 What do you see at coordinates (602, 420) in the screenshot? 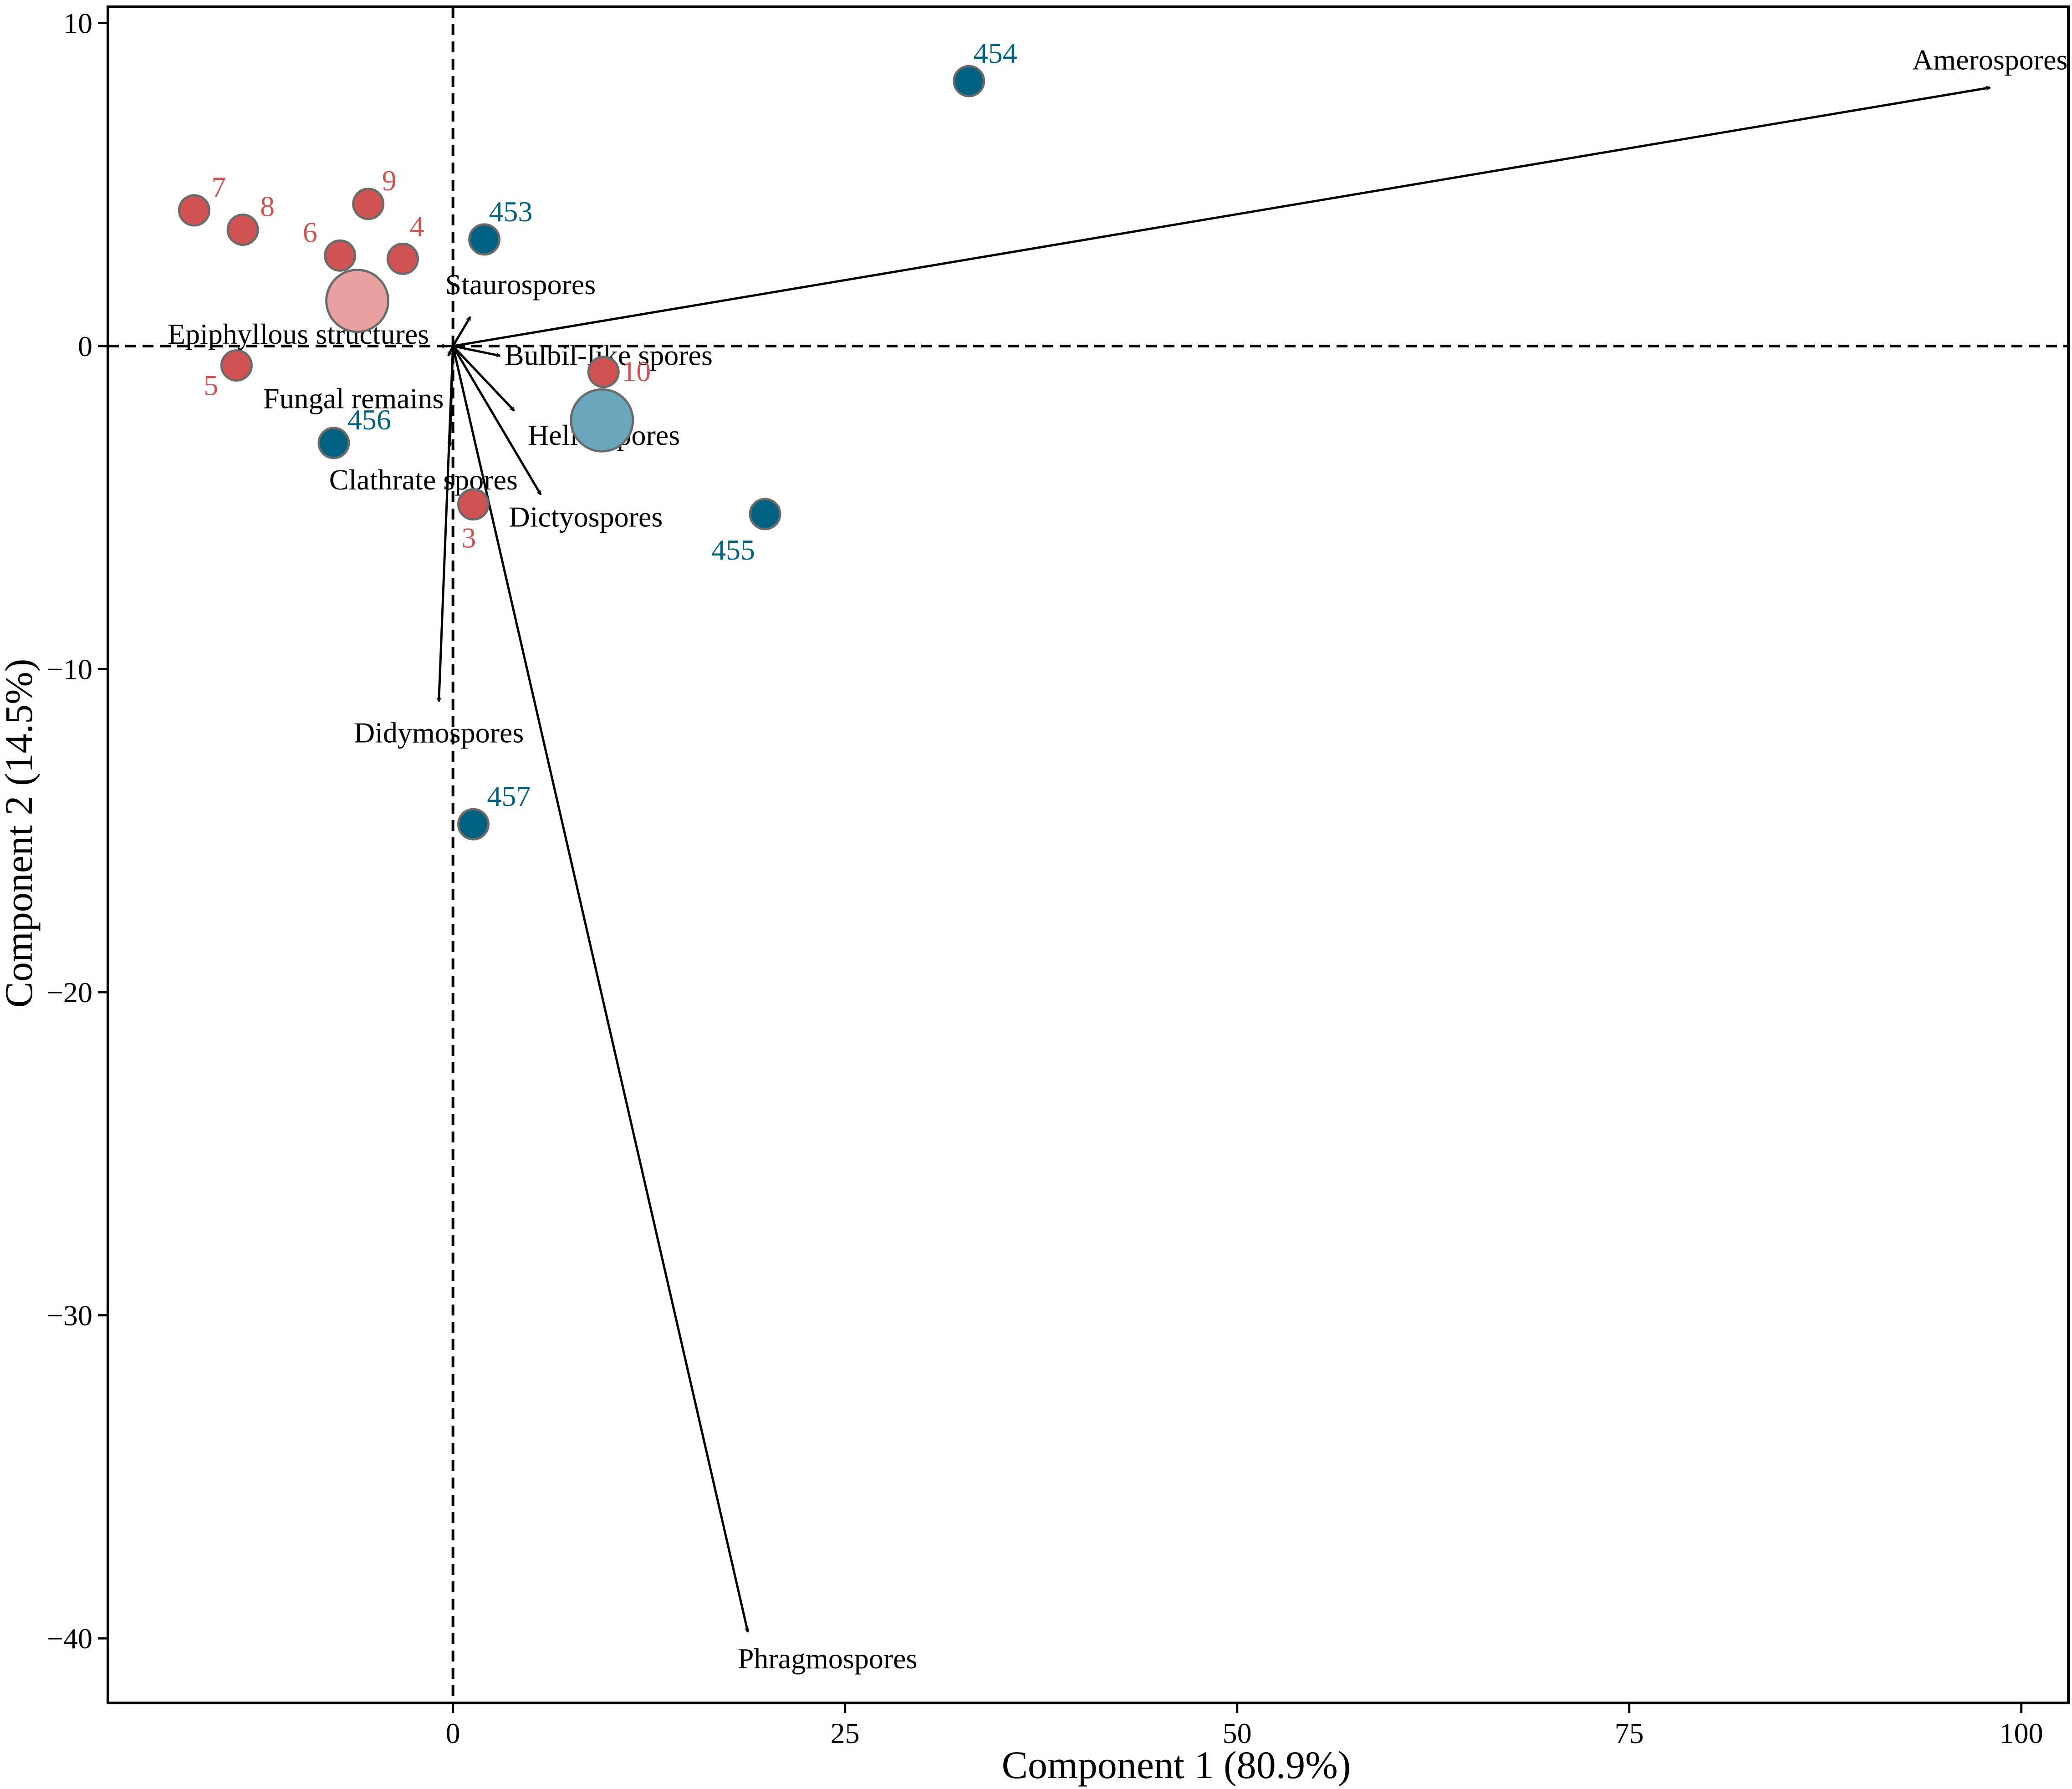
I see `centroid-group-b` at bounding box center [602, 420].